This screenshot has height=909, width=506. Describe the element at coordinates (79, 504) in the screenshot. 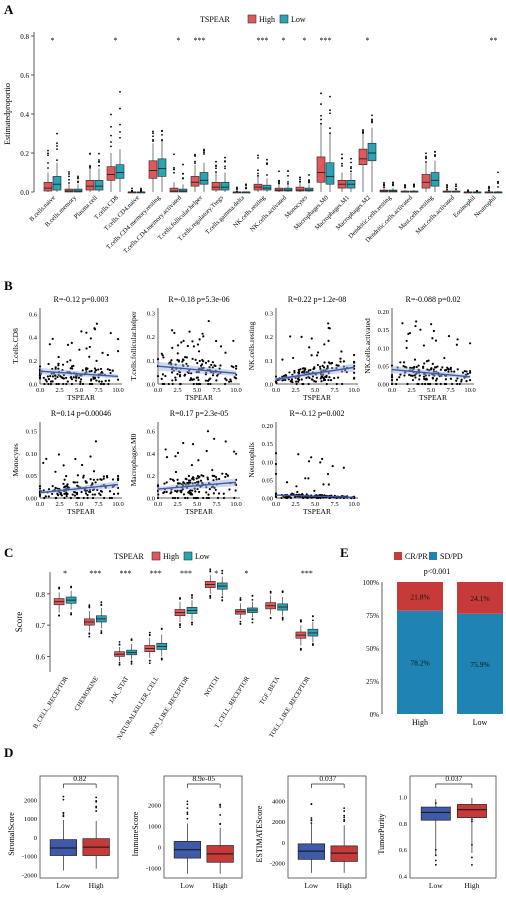

I see `x-tick-label: 5.0` at that location.